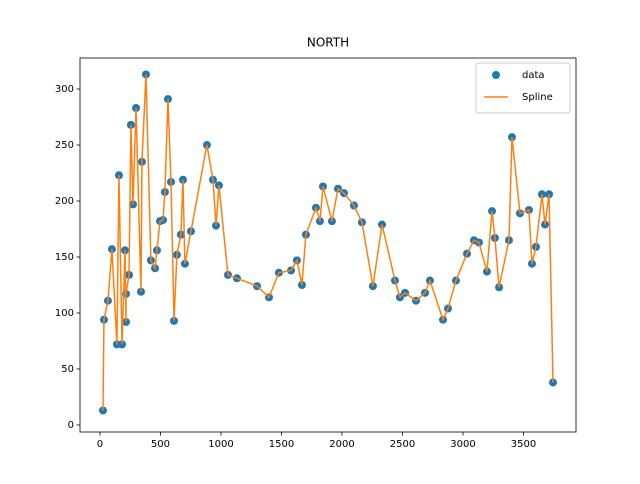 The width and height of the screenshot is (640, 484). What do you see at coordinates (71, 425) in the screenshot?
I see `y-tick-label: 0` at bounding box center [71, 425].